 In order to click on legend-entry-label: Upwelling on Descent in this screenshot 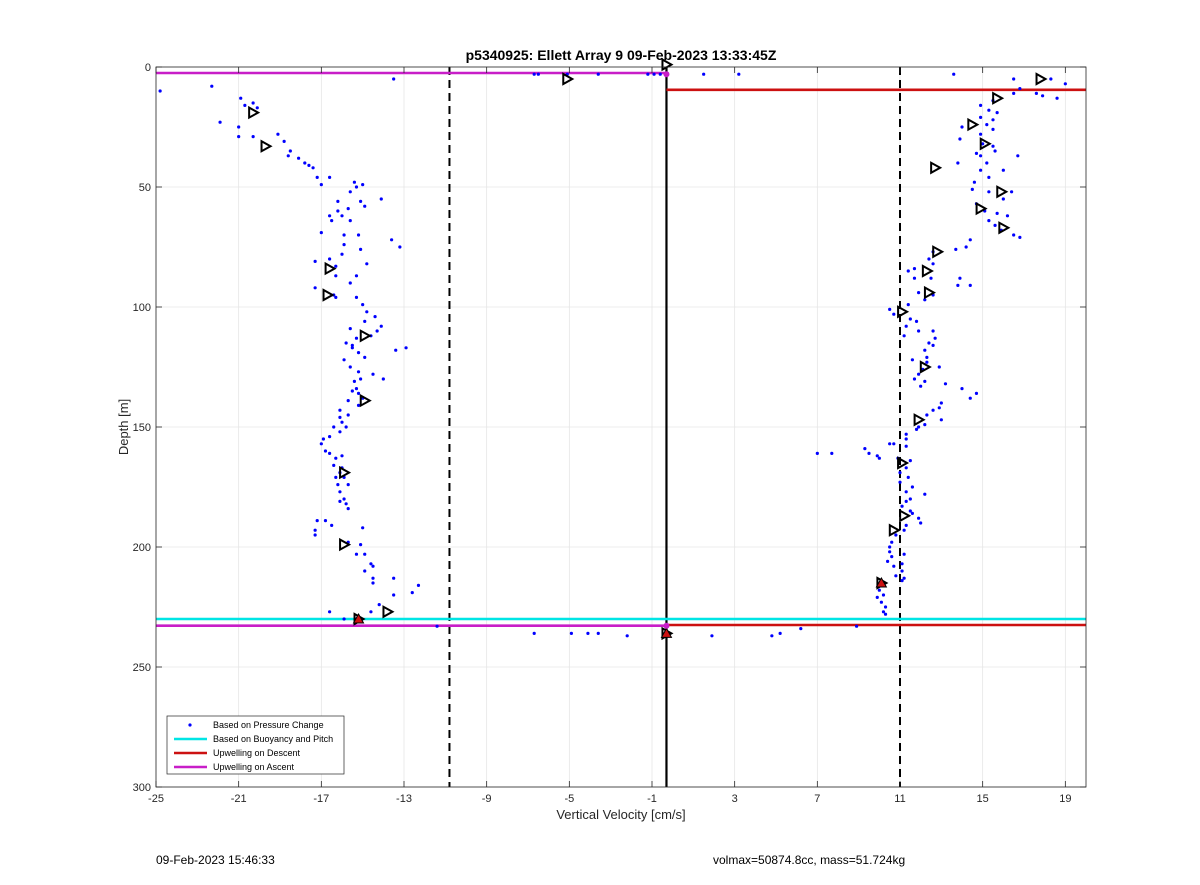, I will do `click(257, 753)`.